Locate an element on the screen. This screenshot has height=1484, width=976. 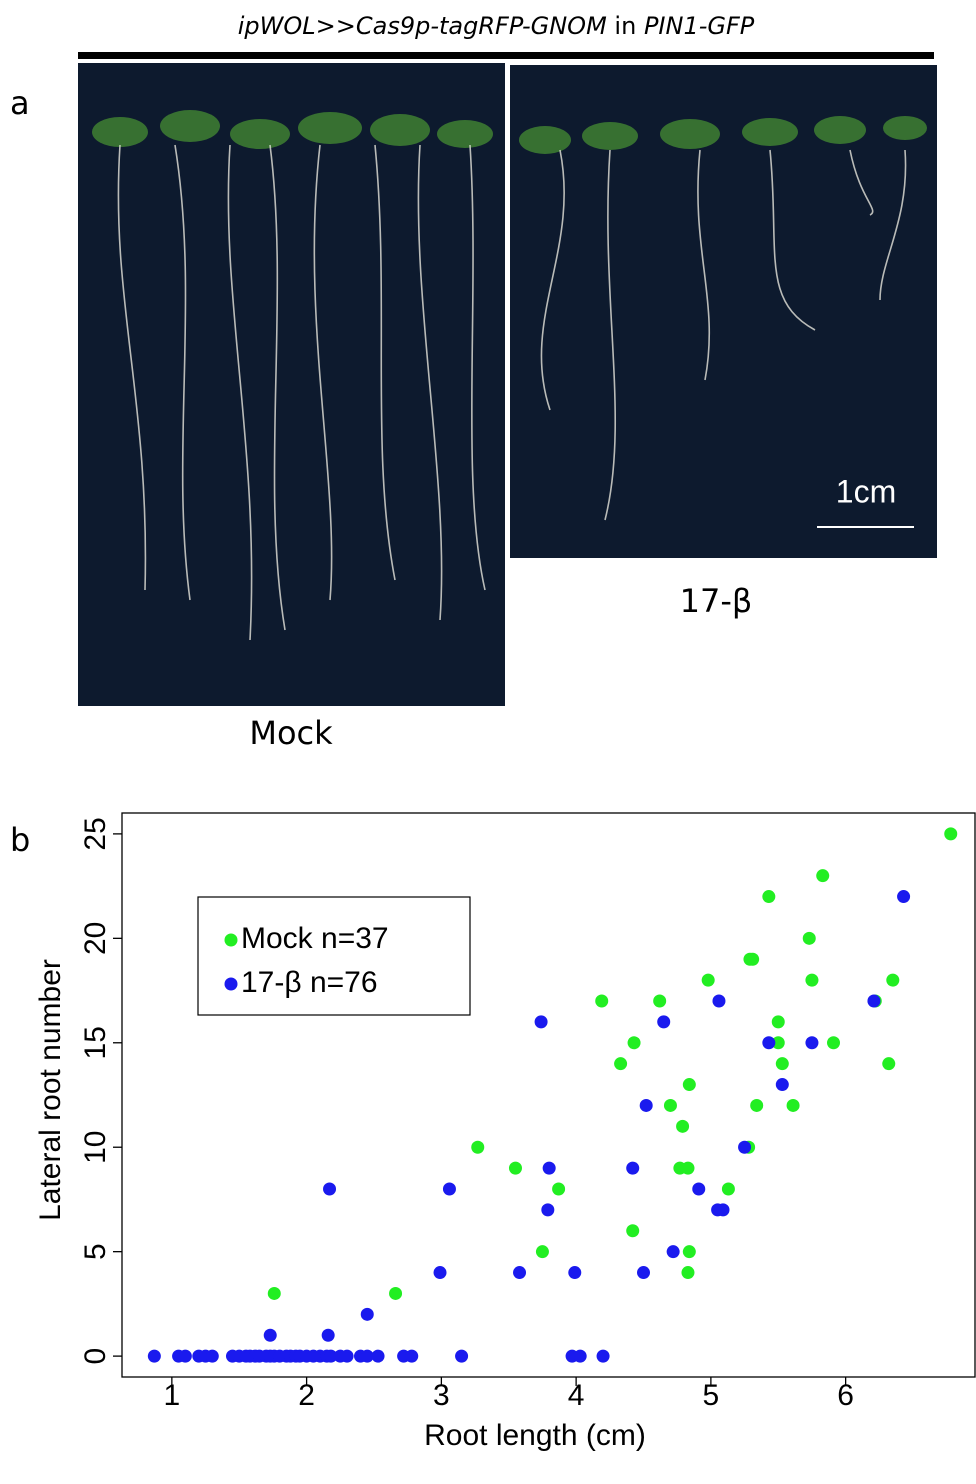
x-tick-label: 6 is located at coordinates (845, 1395).